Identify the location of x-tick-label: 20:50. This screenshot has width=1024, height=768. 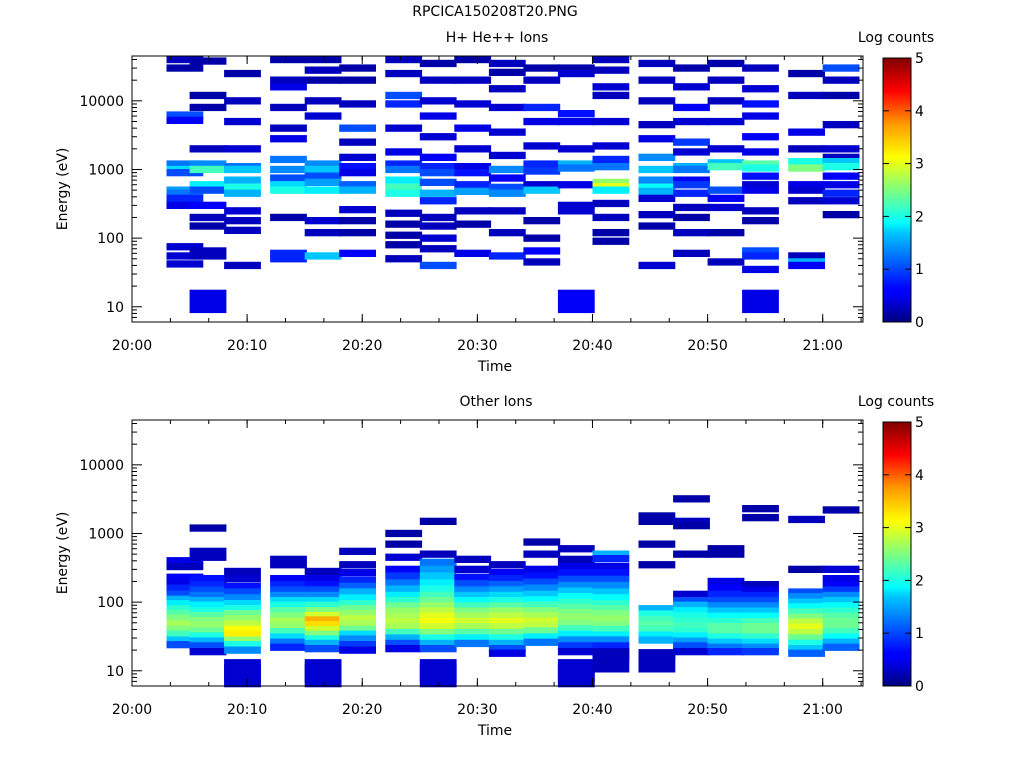
(707, 346).